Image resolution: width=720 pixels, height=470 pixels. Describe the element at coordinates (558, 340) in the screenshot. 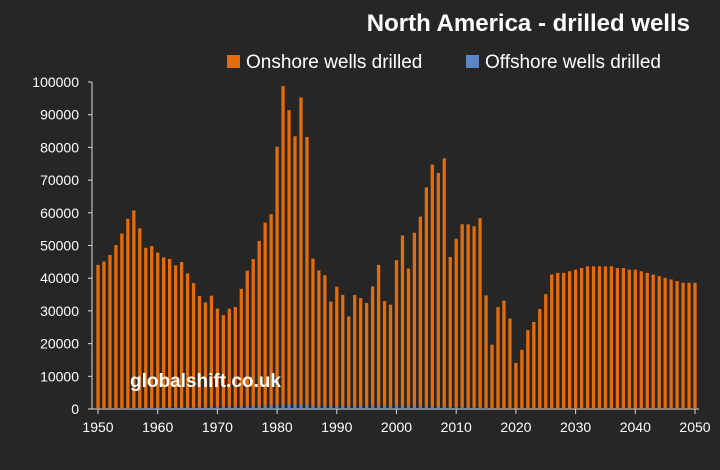

I see `bar-onshore-2027` at that location.